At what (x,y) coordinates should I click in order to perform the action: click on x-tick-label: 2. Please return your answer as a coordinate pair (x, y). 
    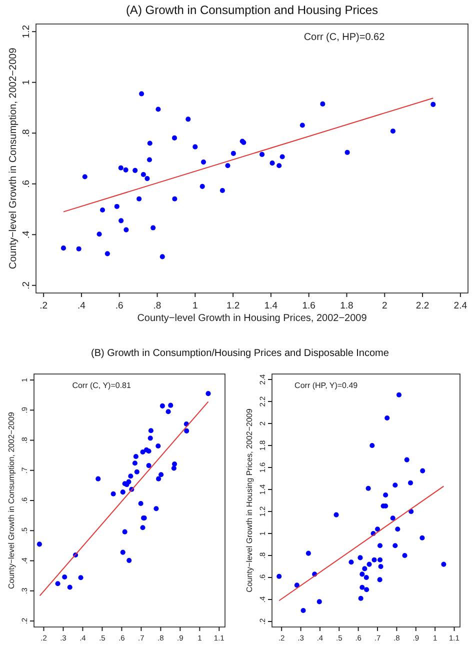
    Looking at the image, I should click on (385, 306).